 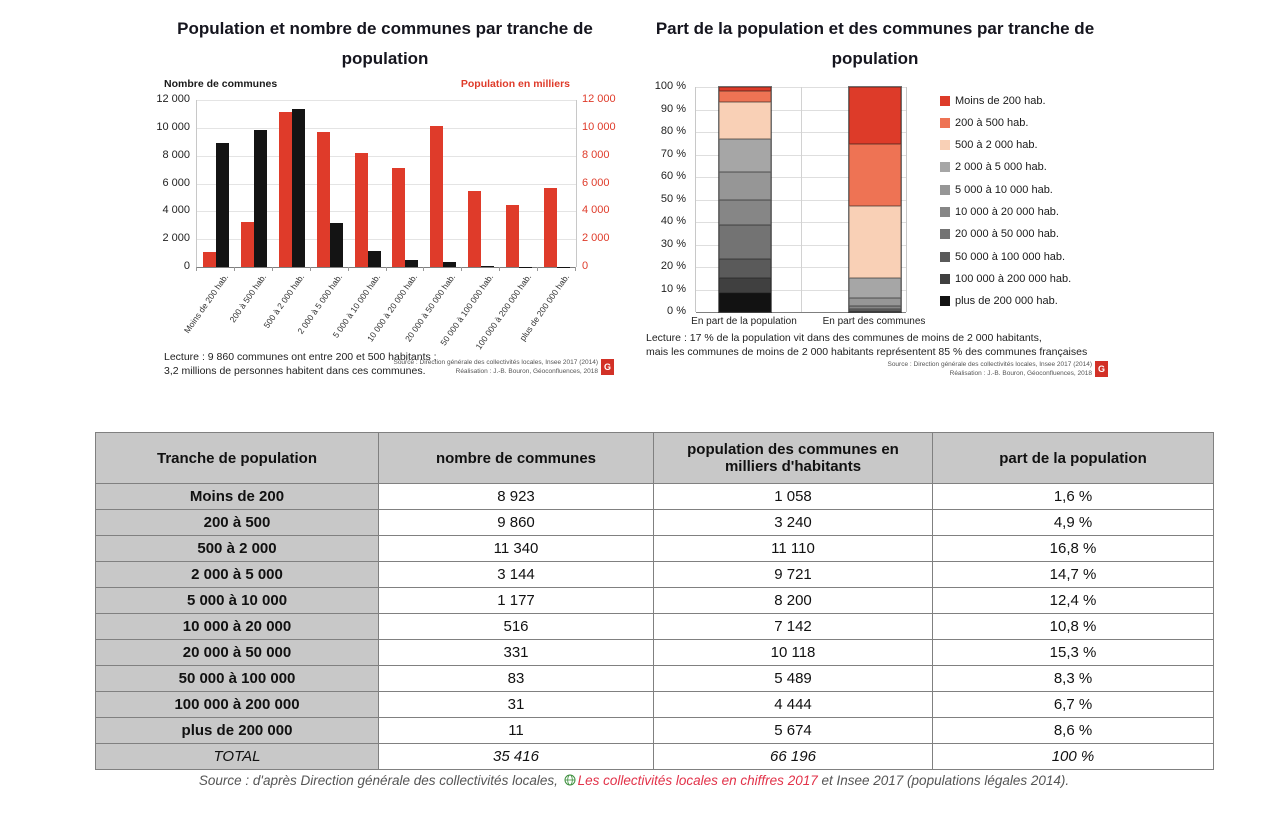 I want to click on table-cell: 10 118, so click(x=793, y=652).